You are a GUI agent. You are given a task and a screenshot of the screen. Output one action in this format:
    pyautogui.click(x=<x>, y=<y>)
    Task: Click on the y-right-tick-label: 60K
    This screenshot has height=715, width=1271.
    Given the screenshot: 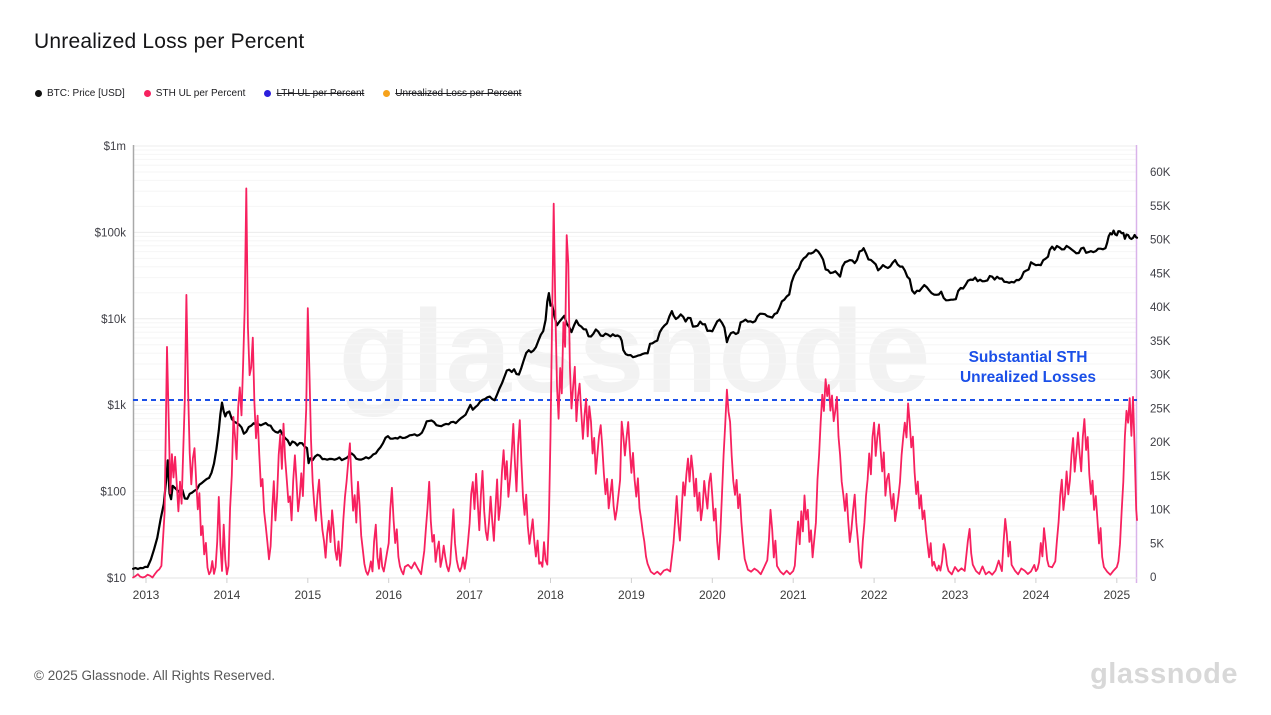 What is the action you would take?
    pyautogui.click(x=1160, y=173)
    